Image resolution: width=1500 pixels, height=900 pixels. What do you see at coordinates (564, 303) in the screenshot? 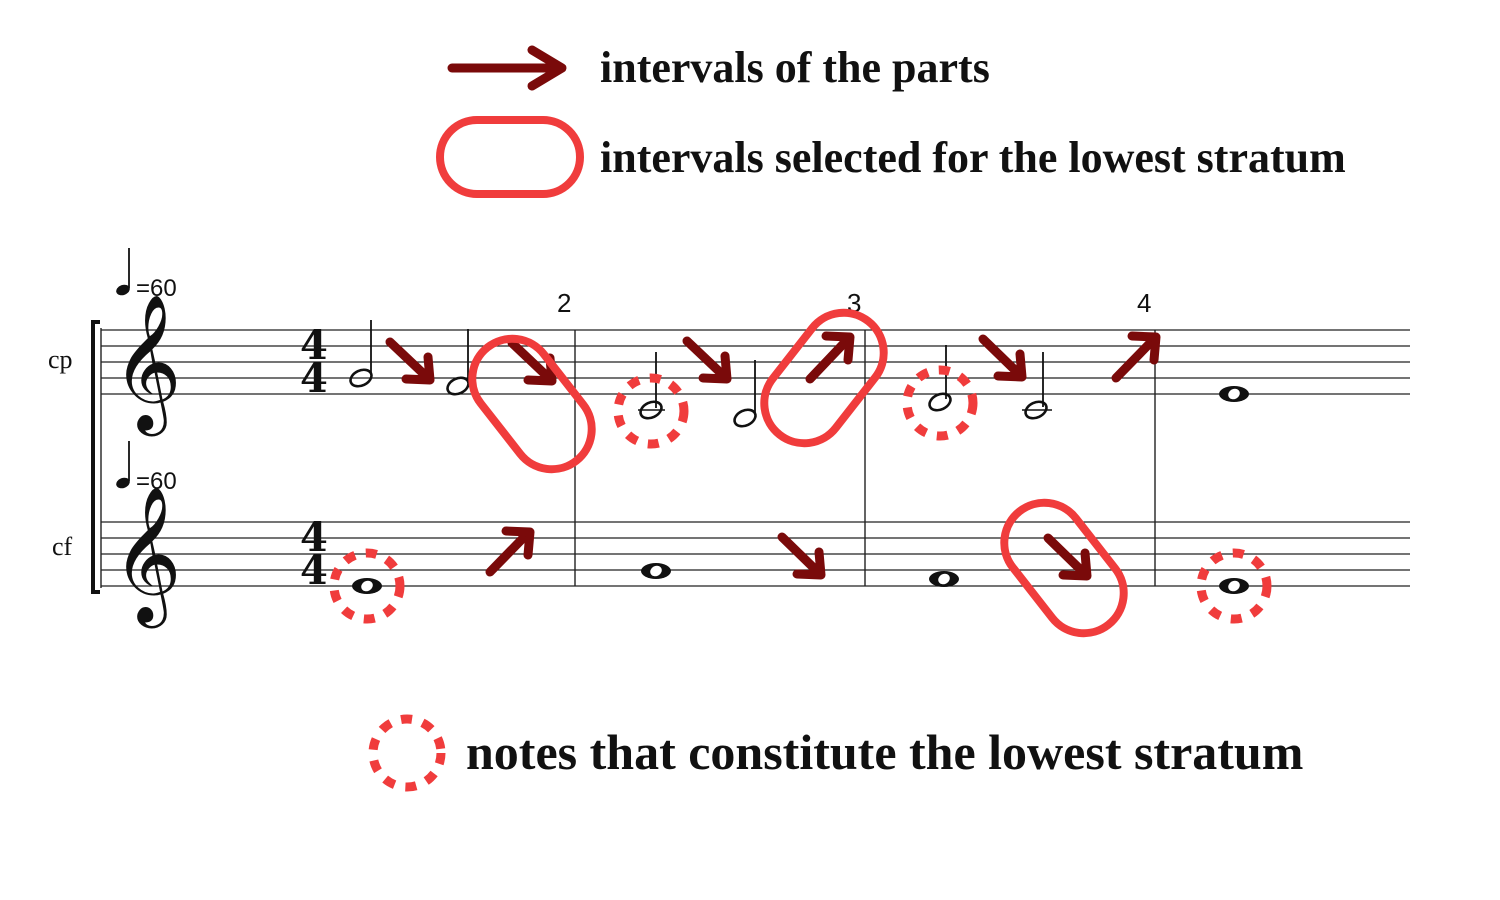
I see `measure-number-2: 2` at bounding box center [564, 303].